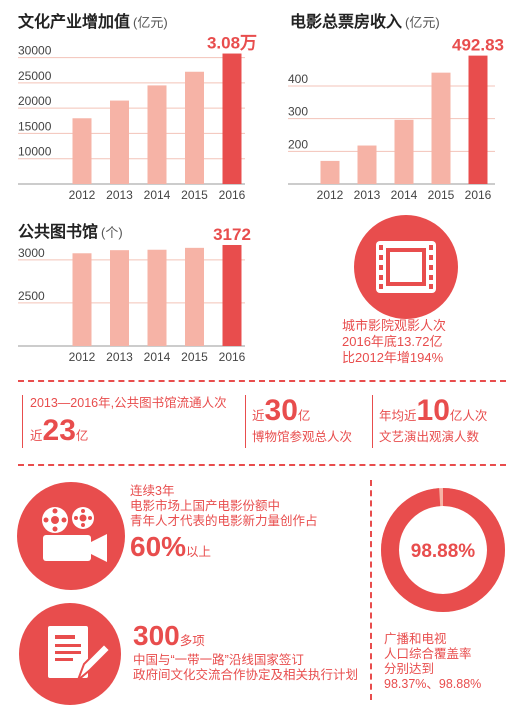  I want to click on film-share-line-3: 青年人才代表的电影新力量创作占, so click(224, 521).